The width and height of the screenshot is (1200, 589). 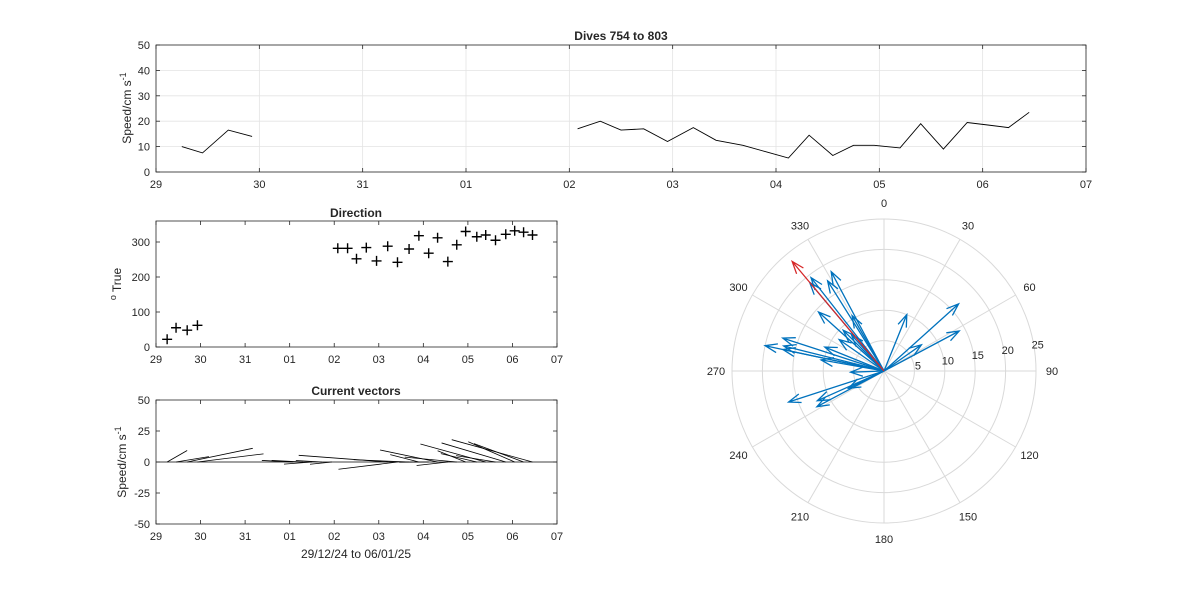 I want to click on speed-title: Dives 754 to 803, so click(x=621, y=36).